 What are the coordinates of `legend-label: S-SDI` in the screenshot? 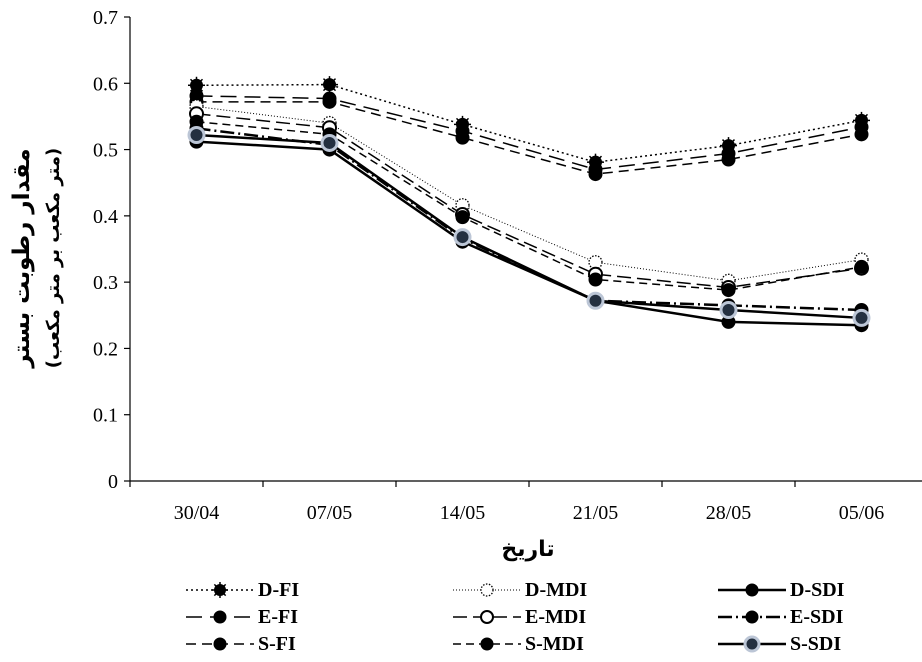 It's located at (815, 644).